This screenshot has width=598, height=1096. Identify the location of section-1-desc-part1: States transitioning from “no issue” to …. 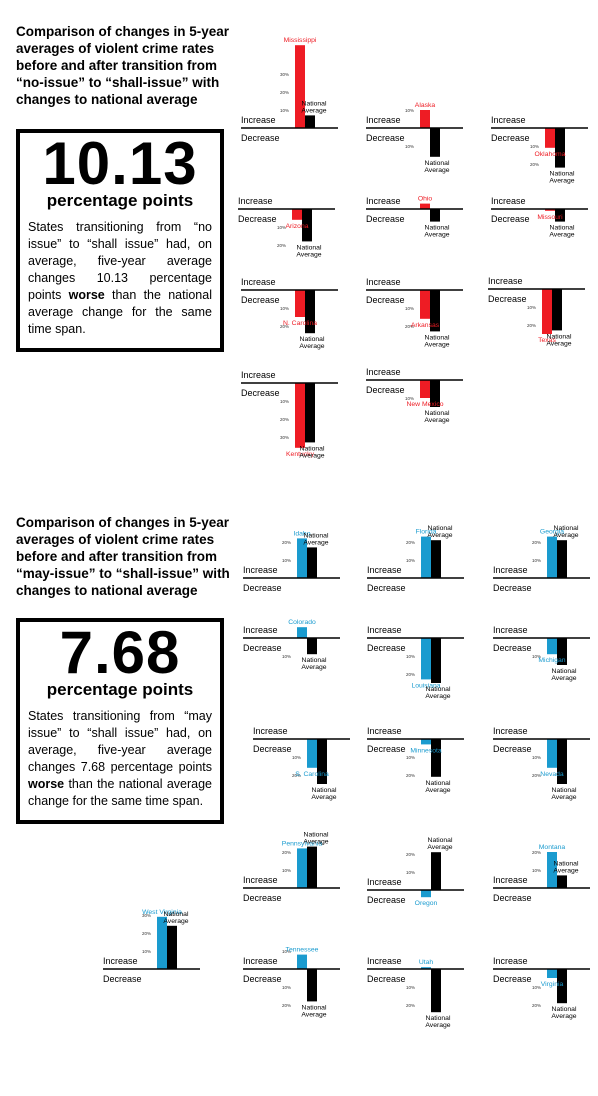
(120, 261).